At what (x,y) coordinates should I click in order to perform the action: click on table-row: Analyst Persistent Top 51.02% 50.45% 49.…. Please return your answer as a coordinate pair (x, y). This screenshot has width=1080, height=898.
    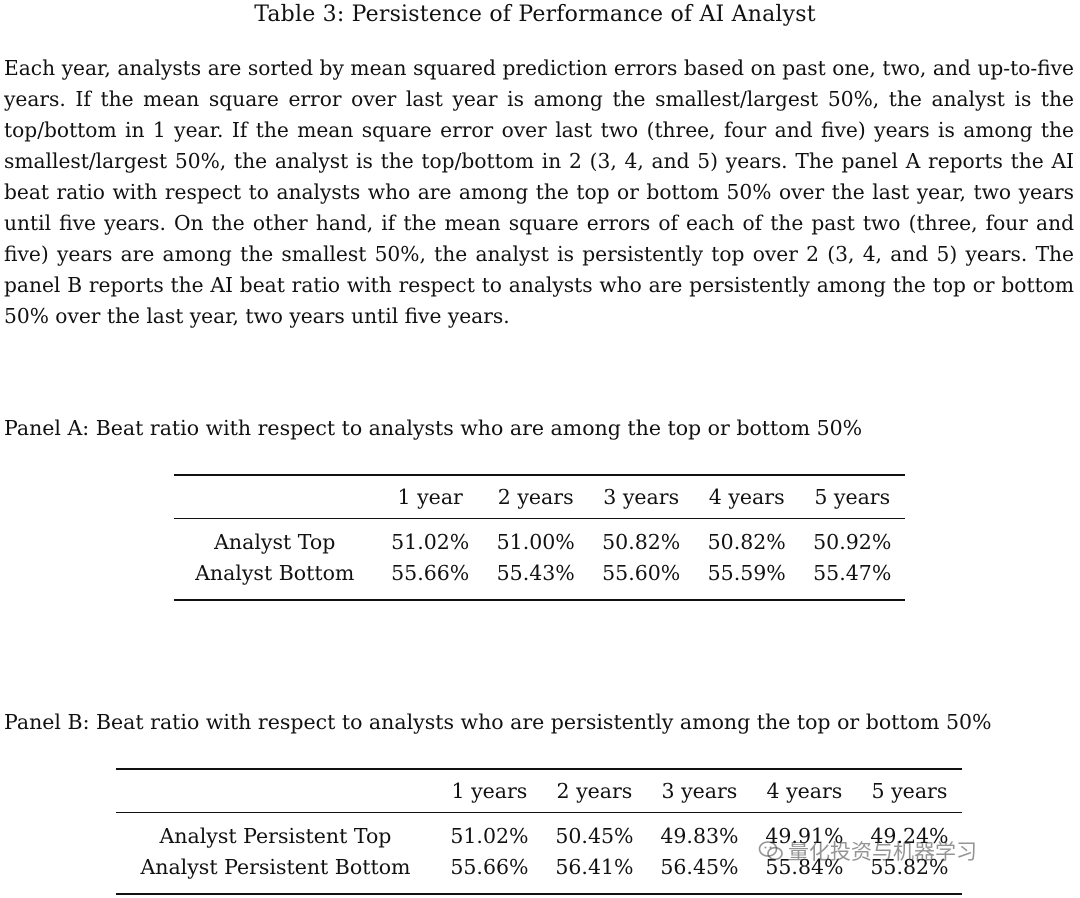
    Looking at the image, I should click on (539, 833).